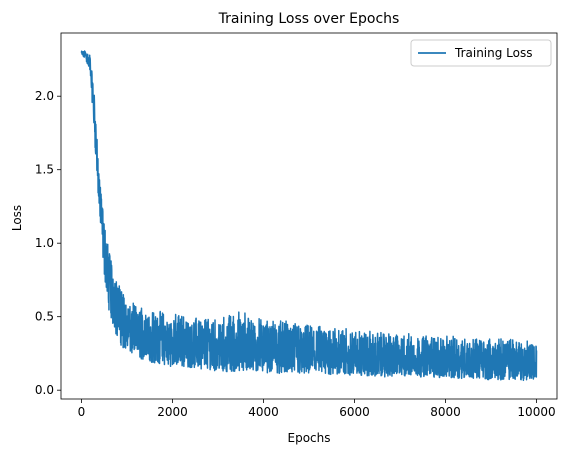 The image size is (567, 459). Describe the element at coordinates (82, 412) in the screenshot. I see `x-tick-label: 0` at that location.